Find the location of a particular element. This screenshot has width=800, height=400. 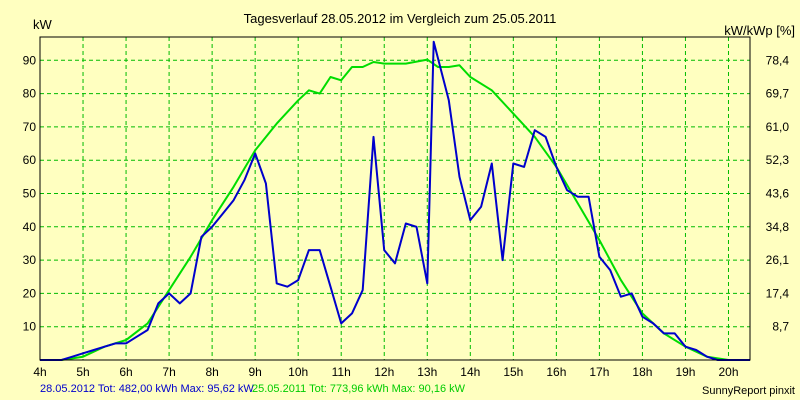

y-tick-label-left: 50 is located at coordinates (30, 194).